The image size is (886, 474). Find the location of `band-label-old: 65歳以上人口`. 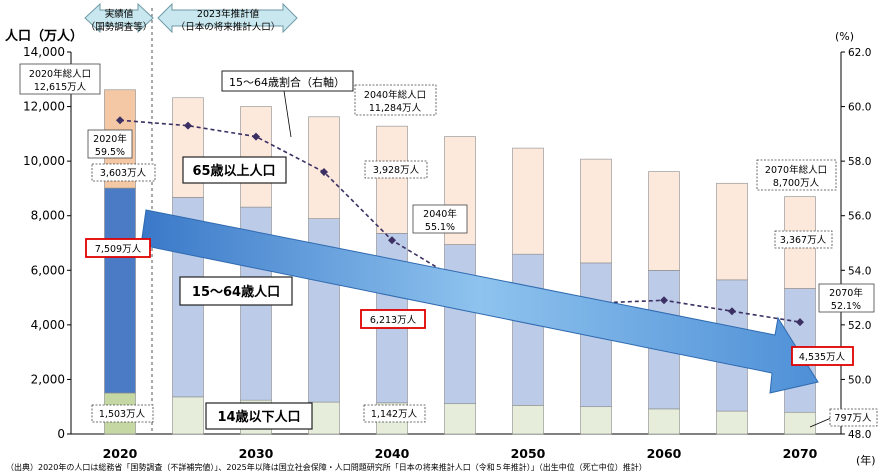

band-label-old: 65歳以上人口 is located at coordinates (234, 170).